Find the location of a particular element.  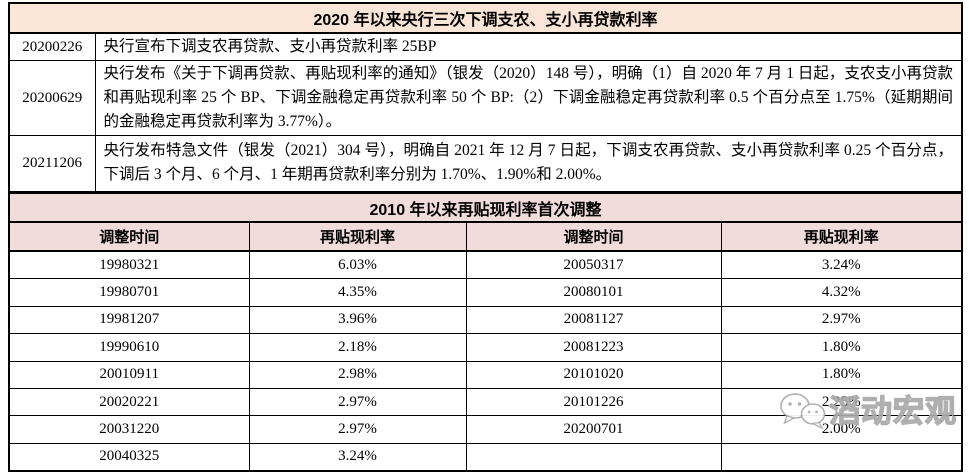

relending-table-title: 2020 年以来央行三次下调支农、支小再贷款利率 is located at coordinates (485, 18).